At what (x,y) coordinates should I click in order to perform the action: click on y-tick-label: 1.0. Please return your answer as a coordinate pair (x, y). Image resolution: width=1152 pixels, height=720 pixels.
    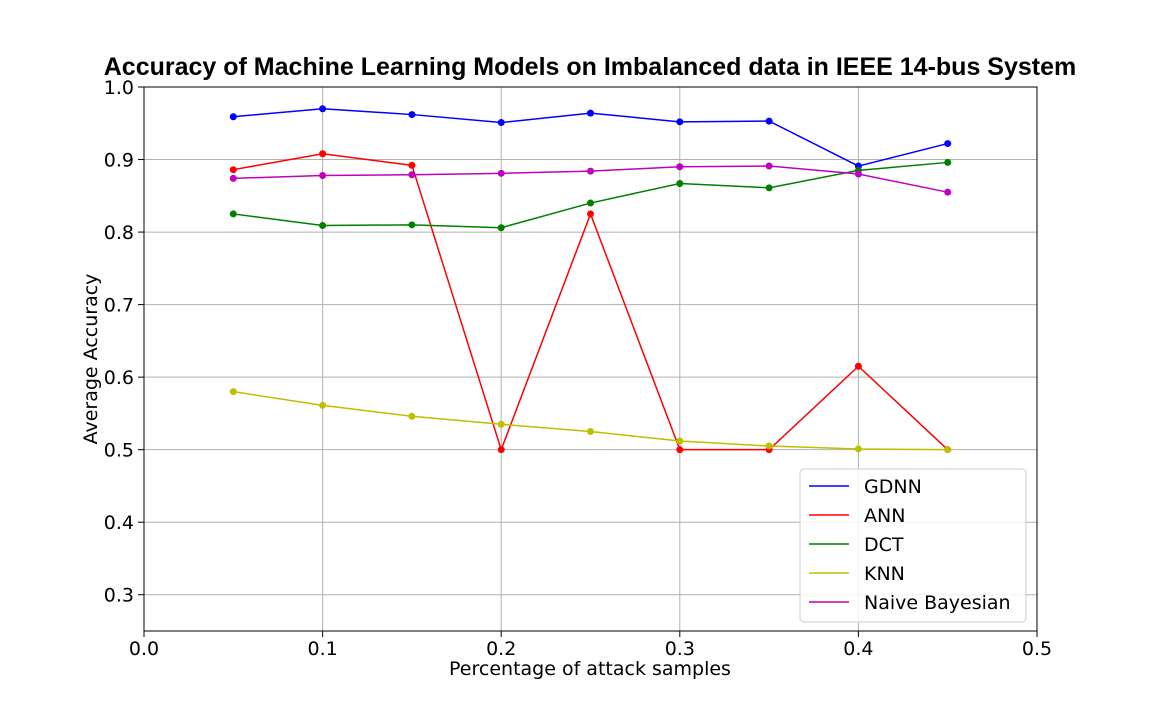
    Looking at the image, I should click on (119, 88).